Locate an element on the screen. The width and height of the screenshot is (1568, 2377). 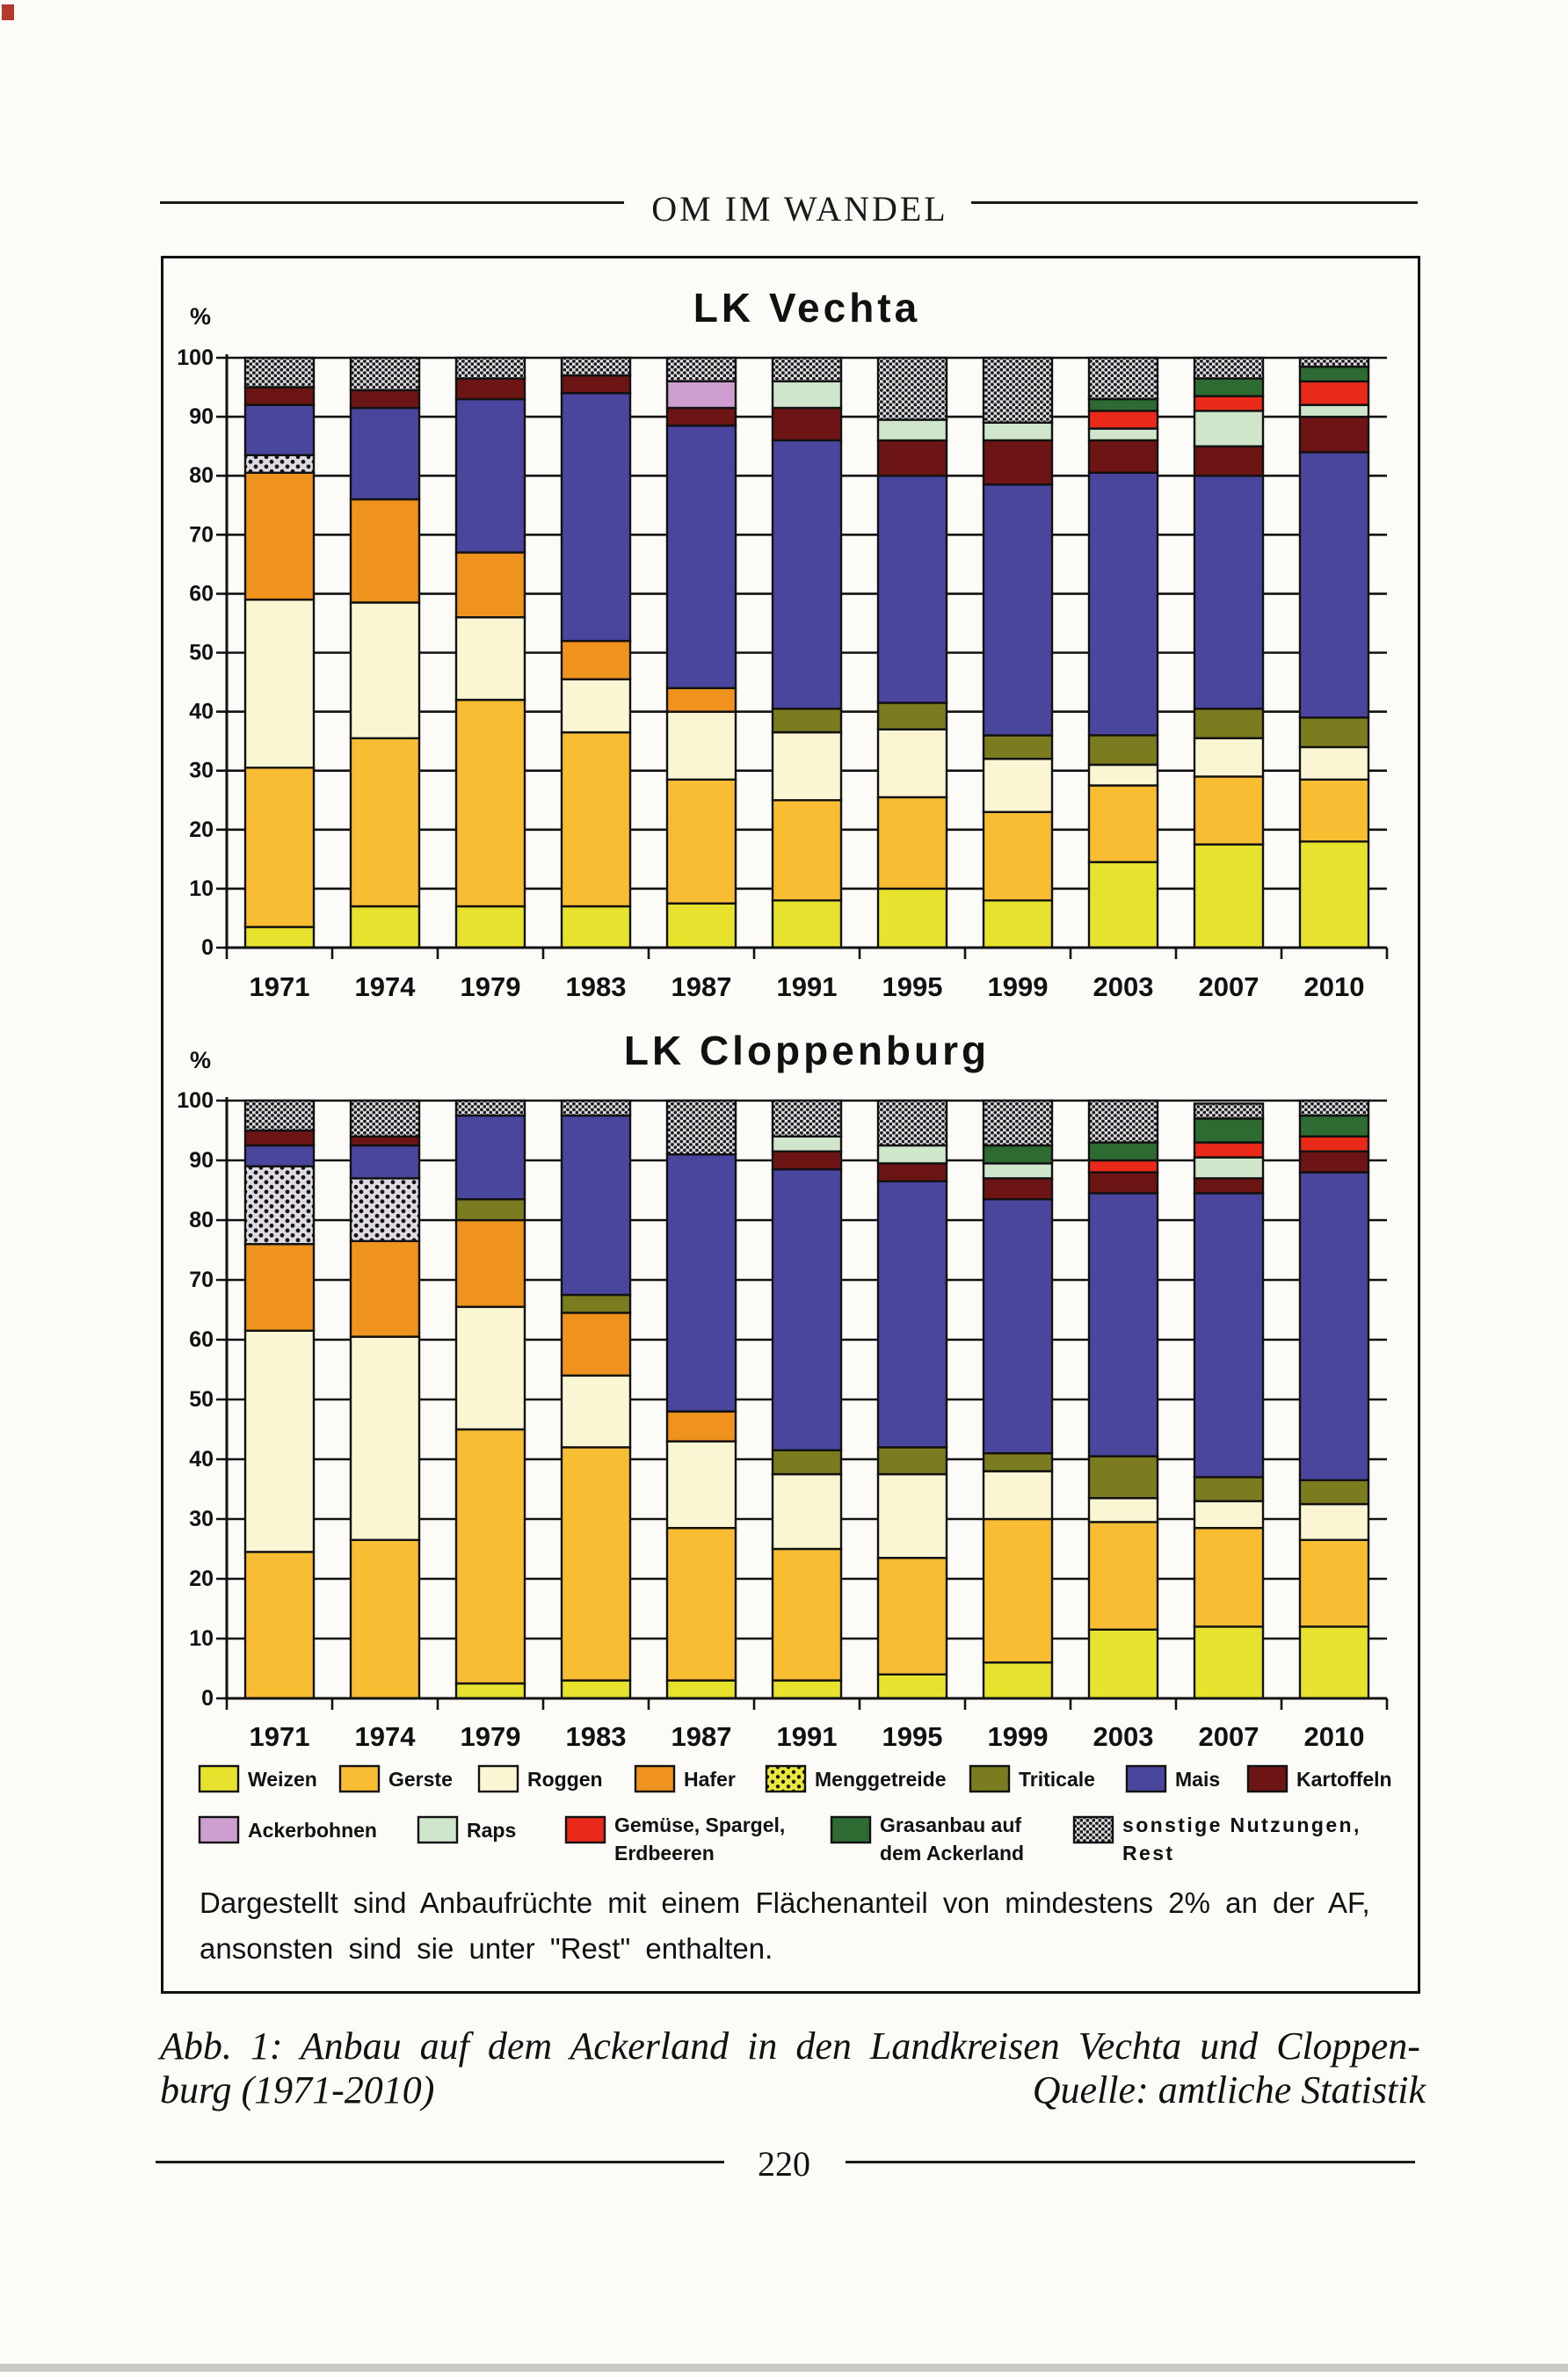
svg-text: Weizen is located at coordinates (282, 1779).